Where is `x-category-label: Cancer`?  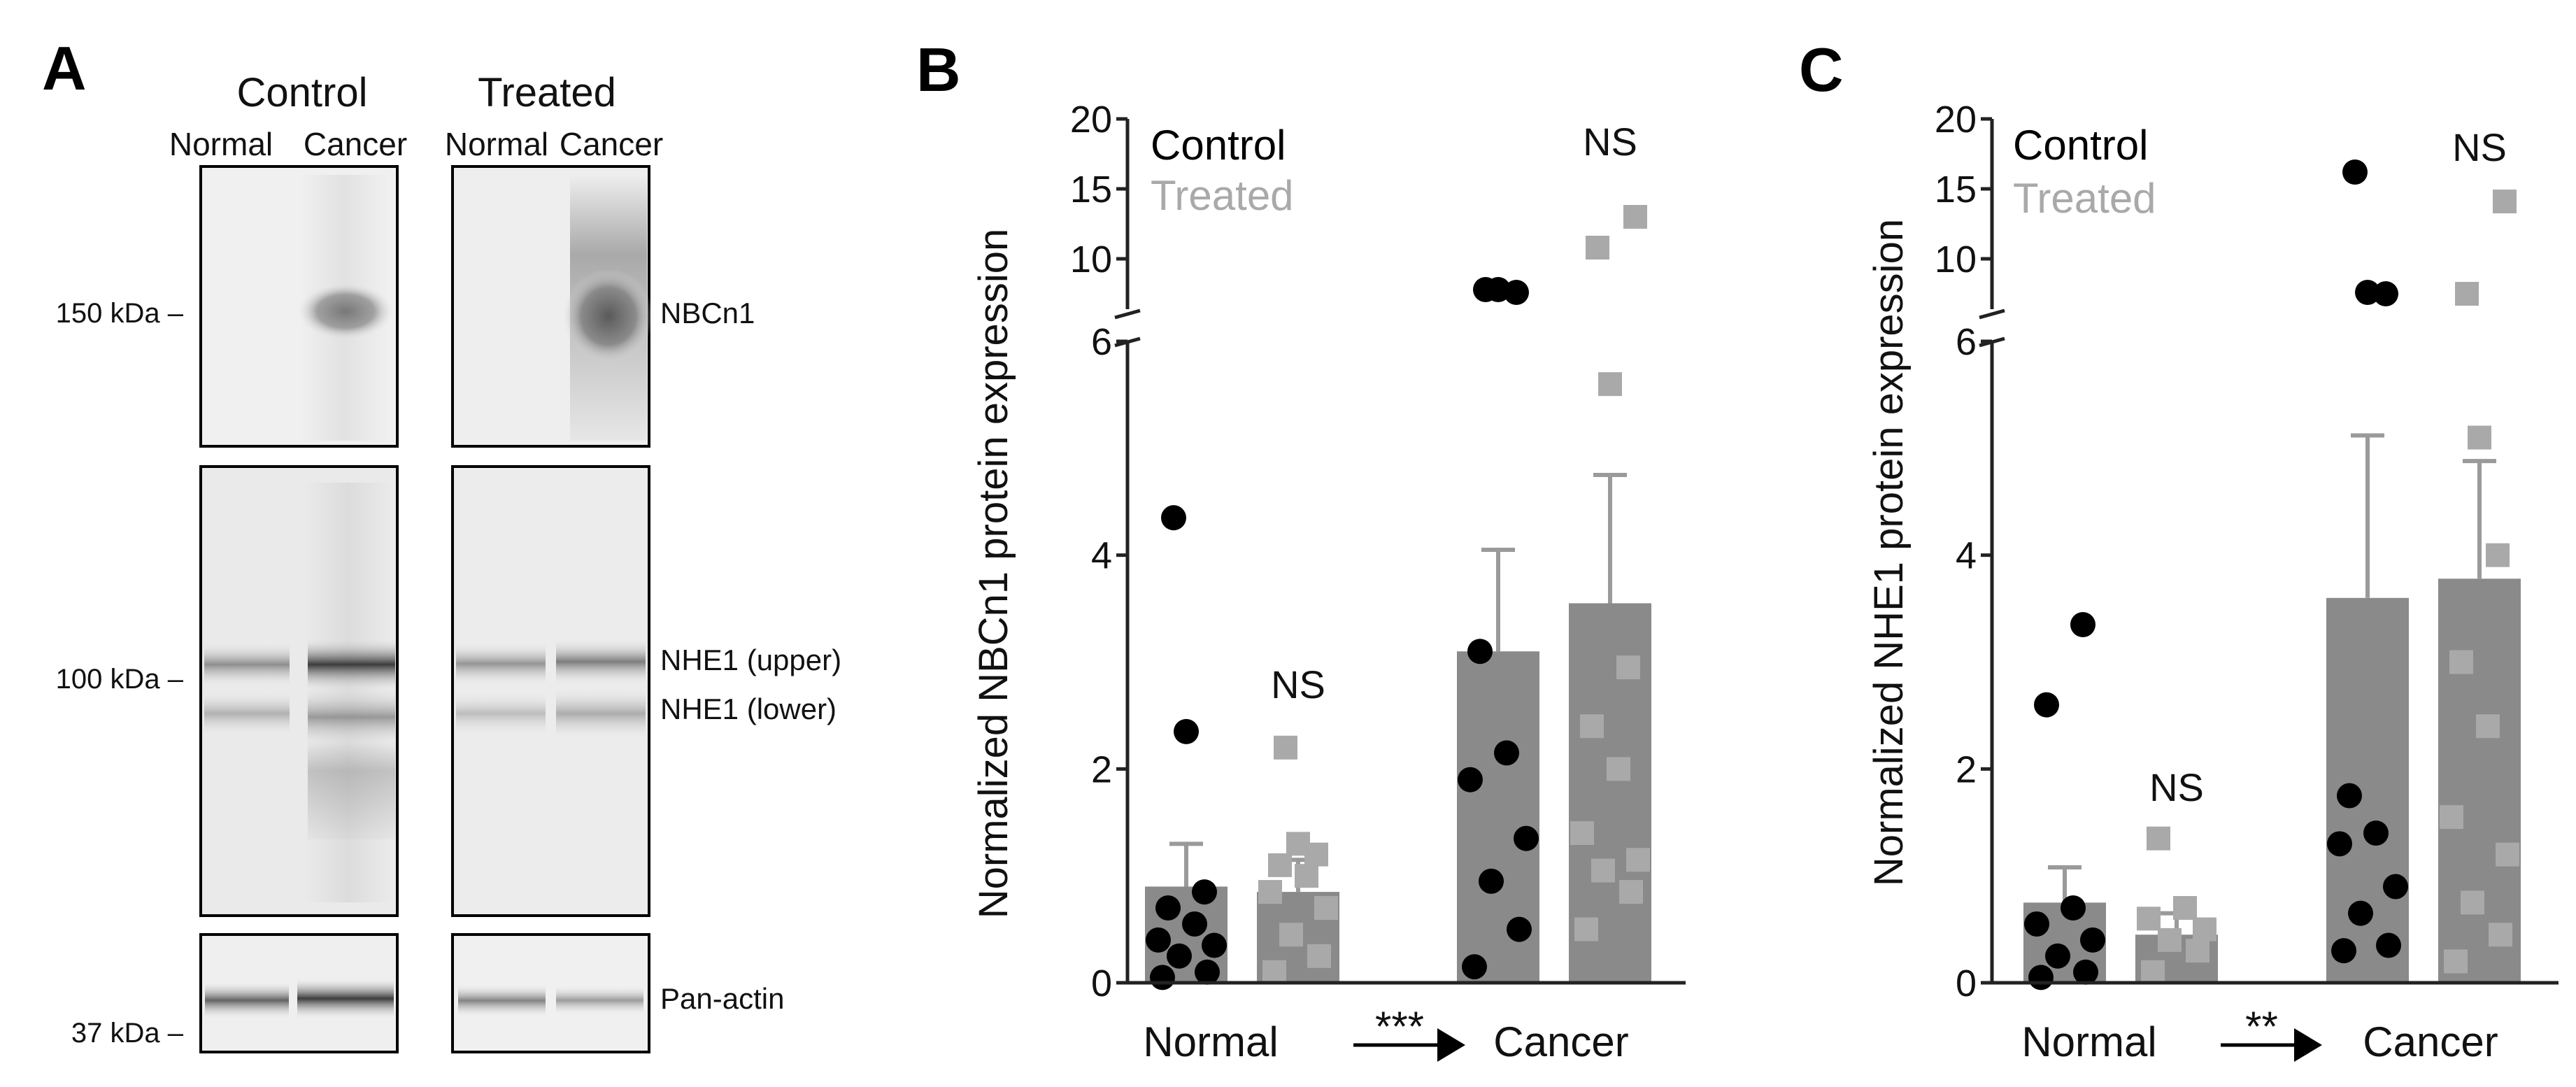
x-category-label: Cancer is located at coordinates (2430, 1041).